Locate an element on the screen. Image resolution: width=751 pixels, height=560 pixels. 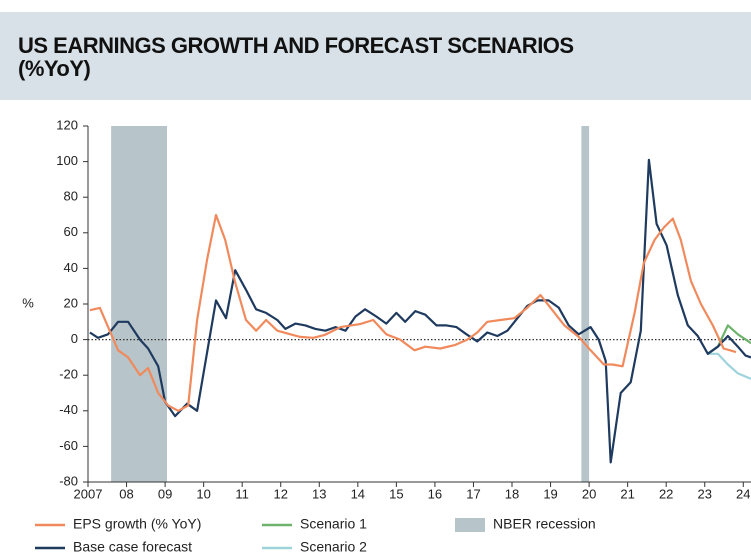
y-axis-label: % is located at coordinates (28, 302).